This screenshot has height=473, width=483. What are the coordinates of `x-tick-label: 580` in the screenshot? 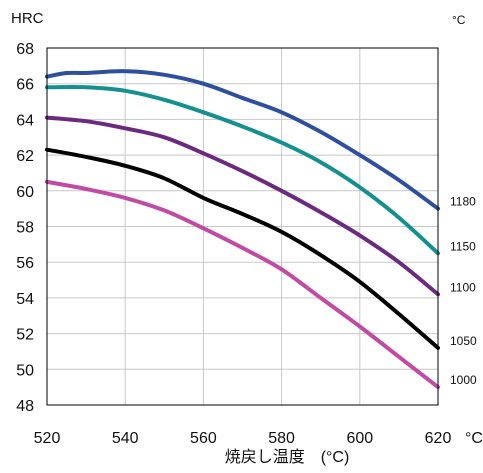 It's located at (281, 438).